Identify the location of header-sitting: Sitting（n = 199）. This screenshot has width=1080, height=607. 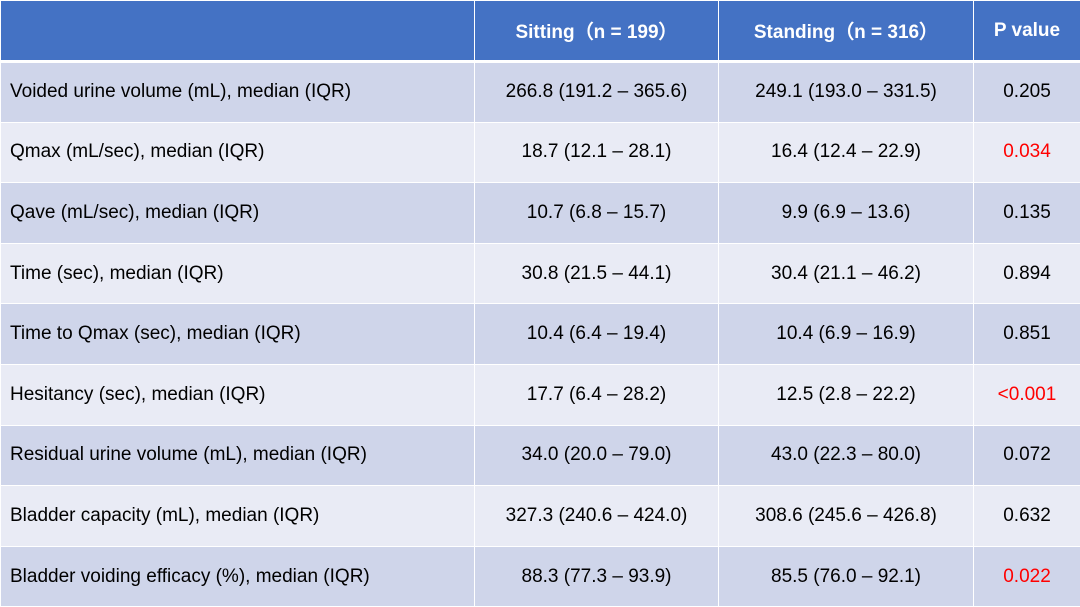
(596, 31).